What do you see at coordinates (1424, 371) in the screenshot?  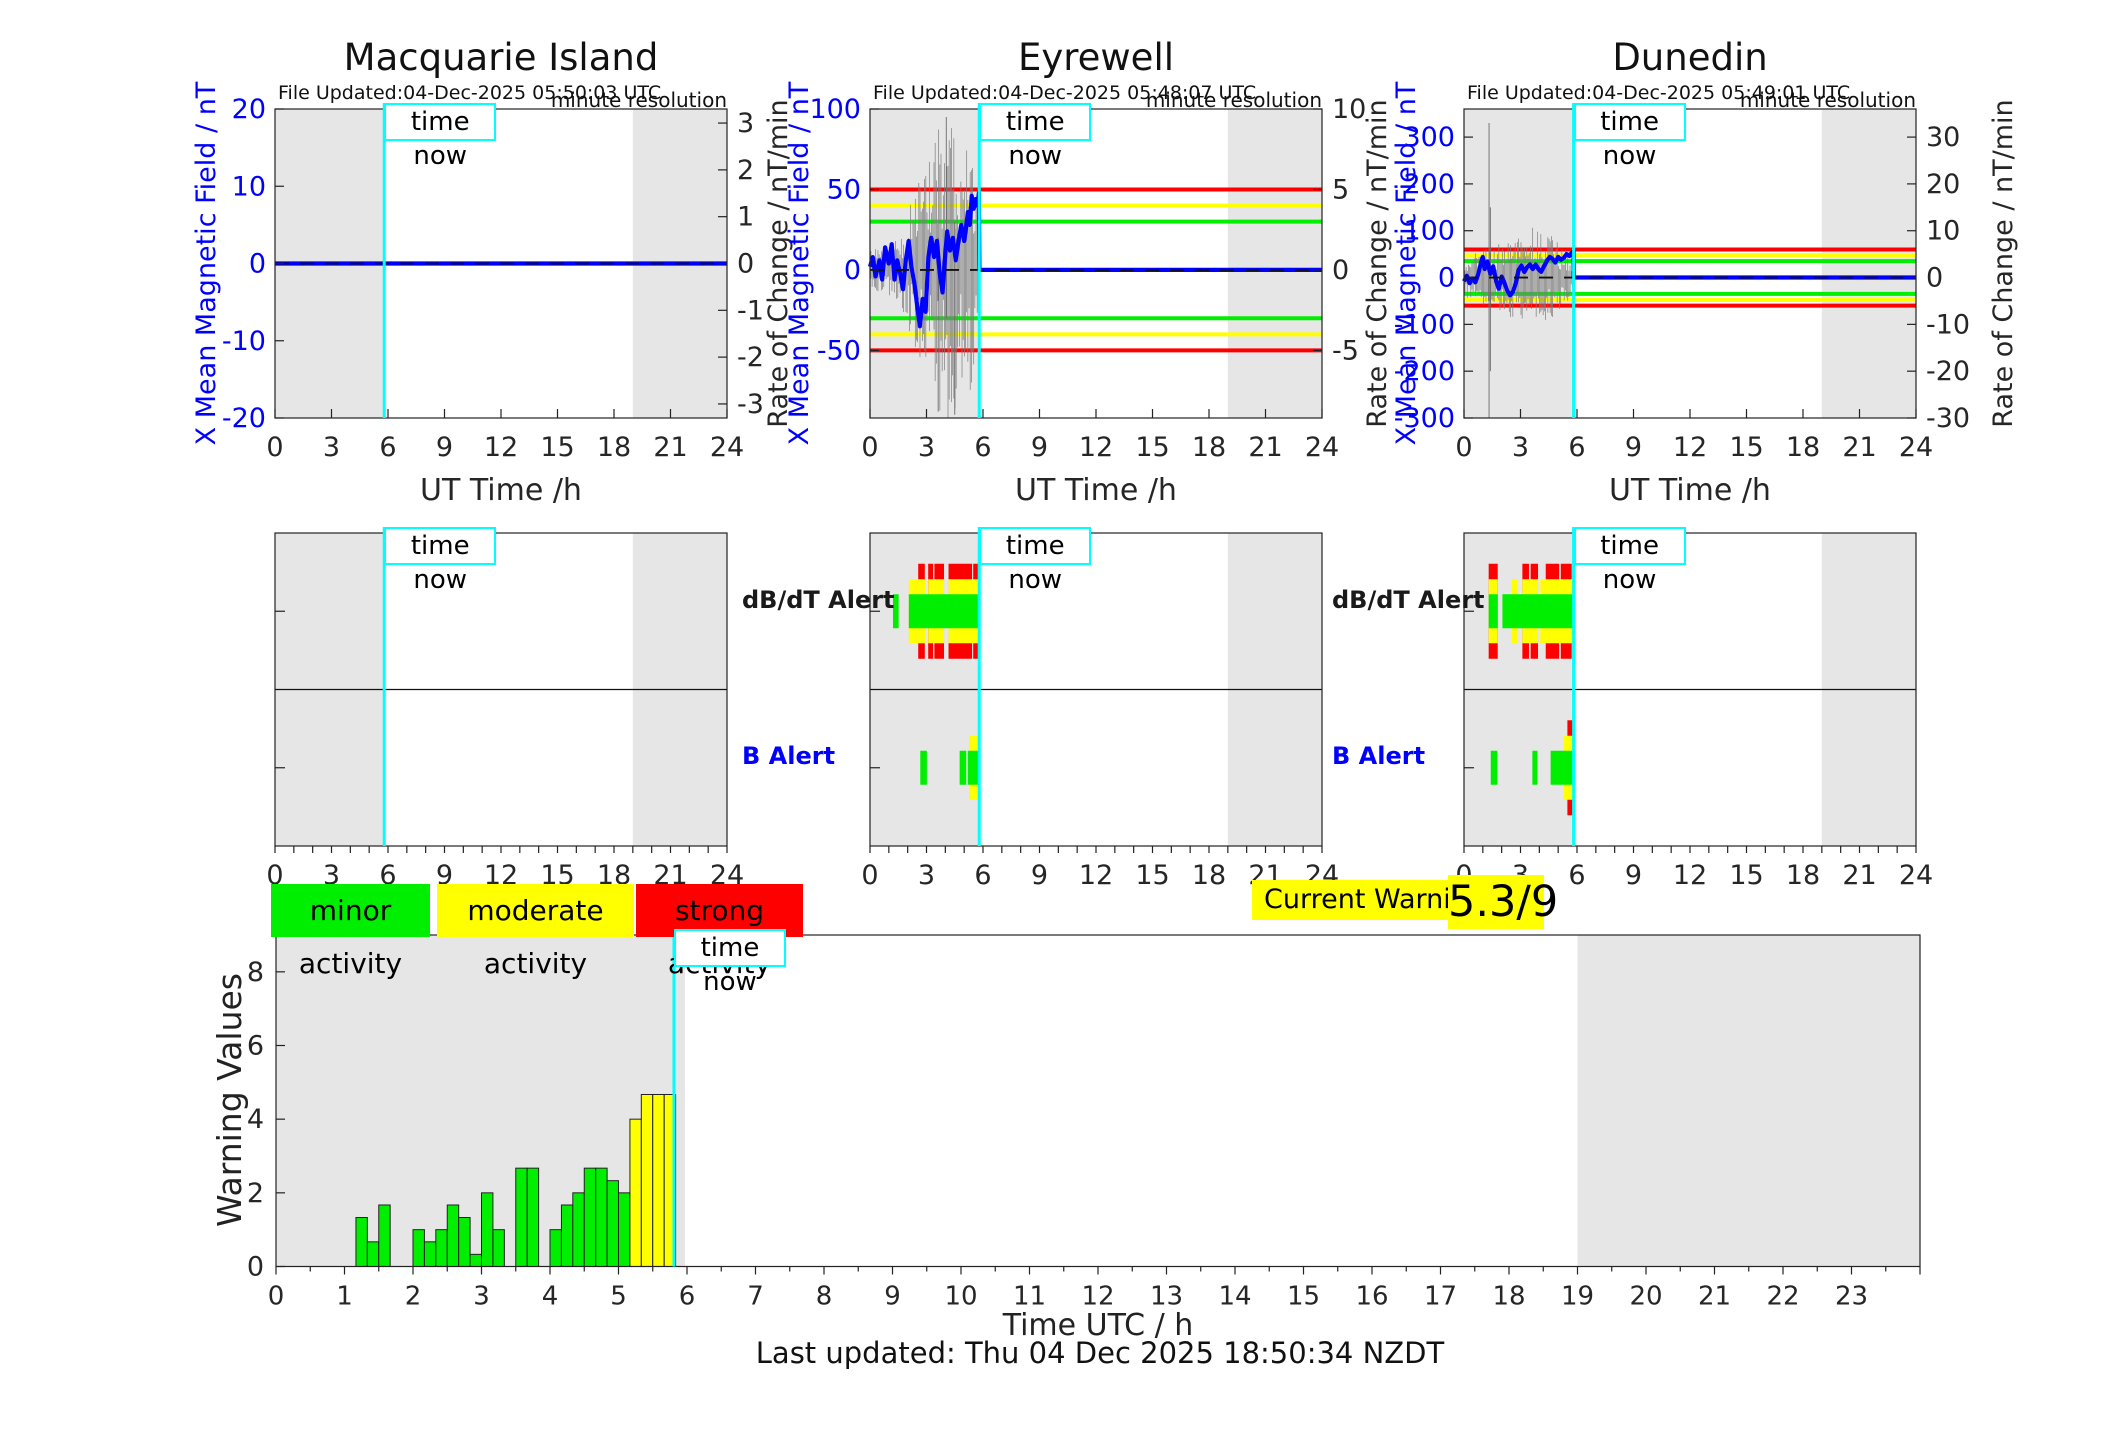 I see `left-axis-tick-label: -200` at bounding box center [1424, 371].